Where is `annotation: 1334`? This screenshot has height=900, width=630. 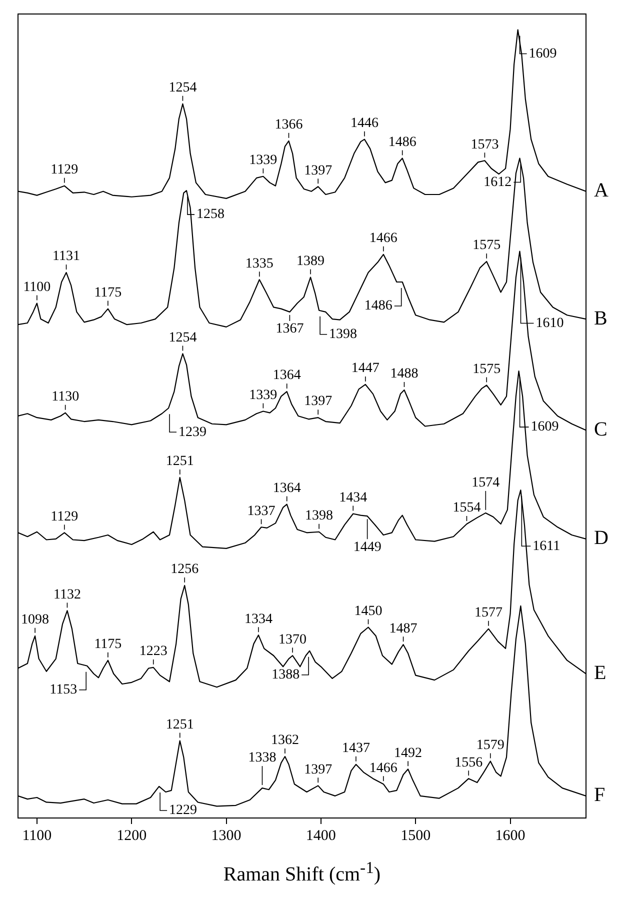
annotation: 1334 is located at coordinates (258, 619).